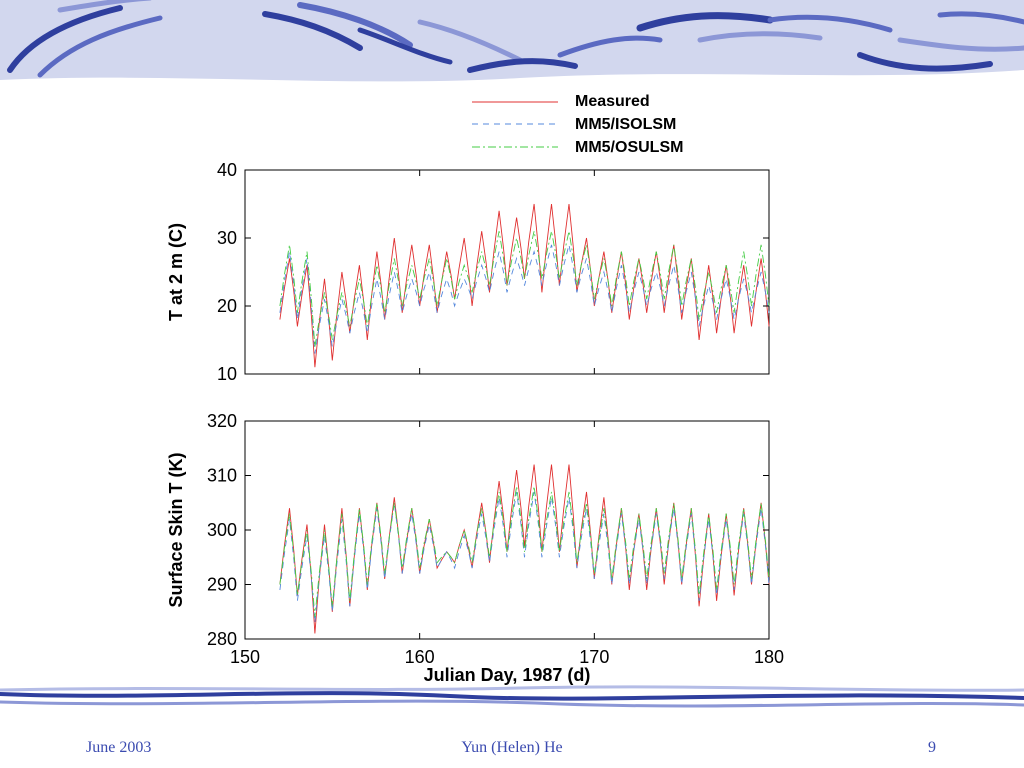  I want to click on footer-author: Yun (Helen) He, so click(512, 747).